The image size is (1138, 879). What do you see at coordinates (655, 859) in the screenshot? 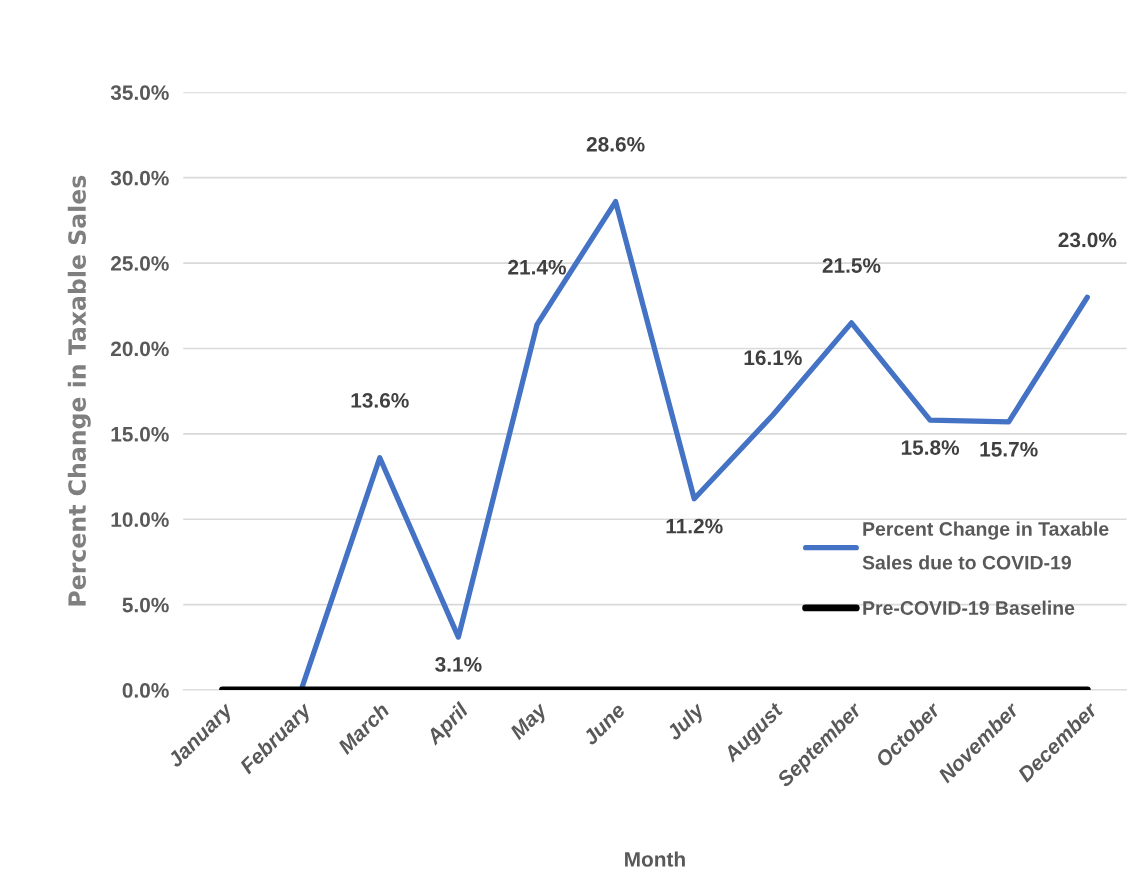
I see `x-axis-title: Month` at bounding box center [655, 859].